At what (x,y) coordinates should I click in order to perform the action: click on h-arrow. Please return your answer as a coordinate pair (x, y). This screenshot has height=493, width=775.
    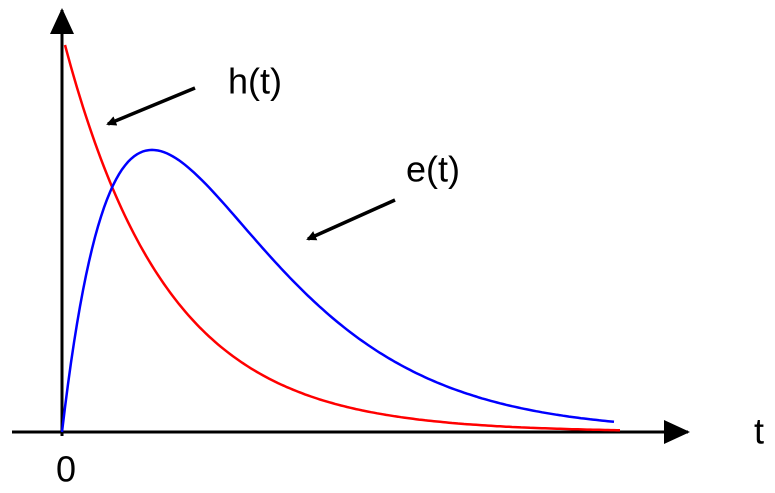
    Looking at the image, I should click on (151, 106).